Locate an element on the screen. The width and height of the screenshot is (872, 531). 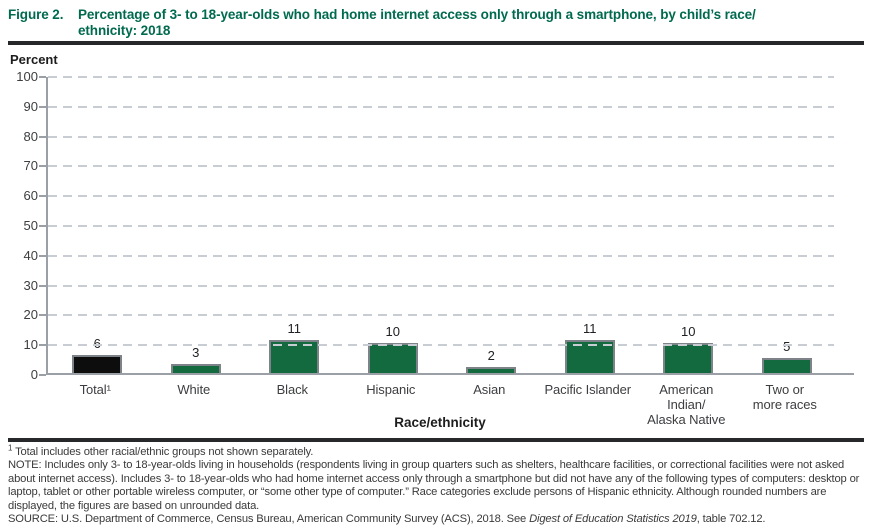
category-label-line: more races is located at coordinates (784, 404).